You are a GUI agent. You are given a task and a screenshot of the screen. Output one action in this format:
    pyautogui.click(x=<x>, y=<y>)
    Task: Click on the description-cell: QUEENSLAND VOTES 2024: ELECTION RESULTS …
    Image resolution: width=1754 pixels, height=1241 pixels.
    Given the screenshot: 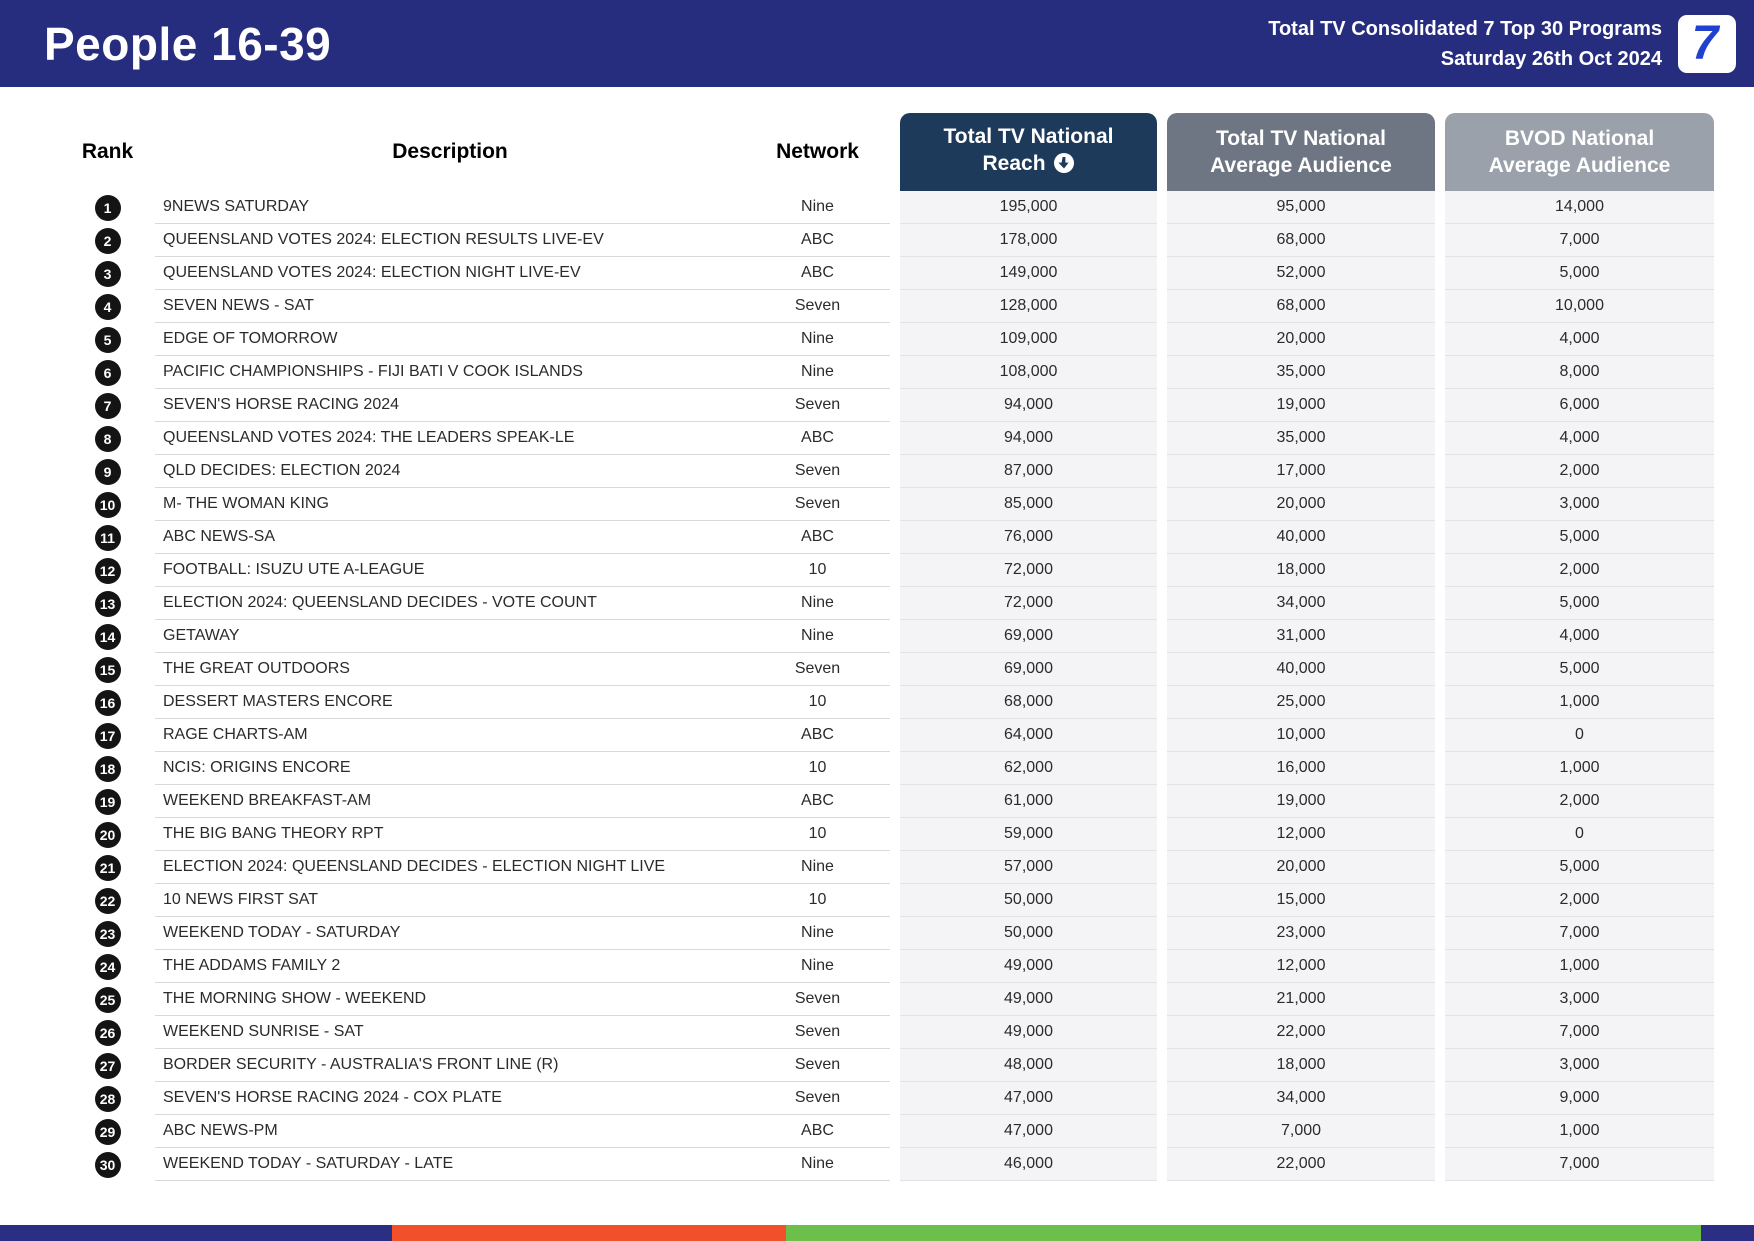 What is the action you would take?
    pyautogui.click(x=450, y=240)
    